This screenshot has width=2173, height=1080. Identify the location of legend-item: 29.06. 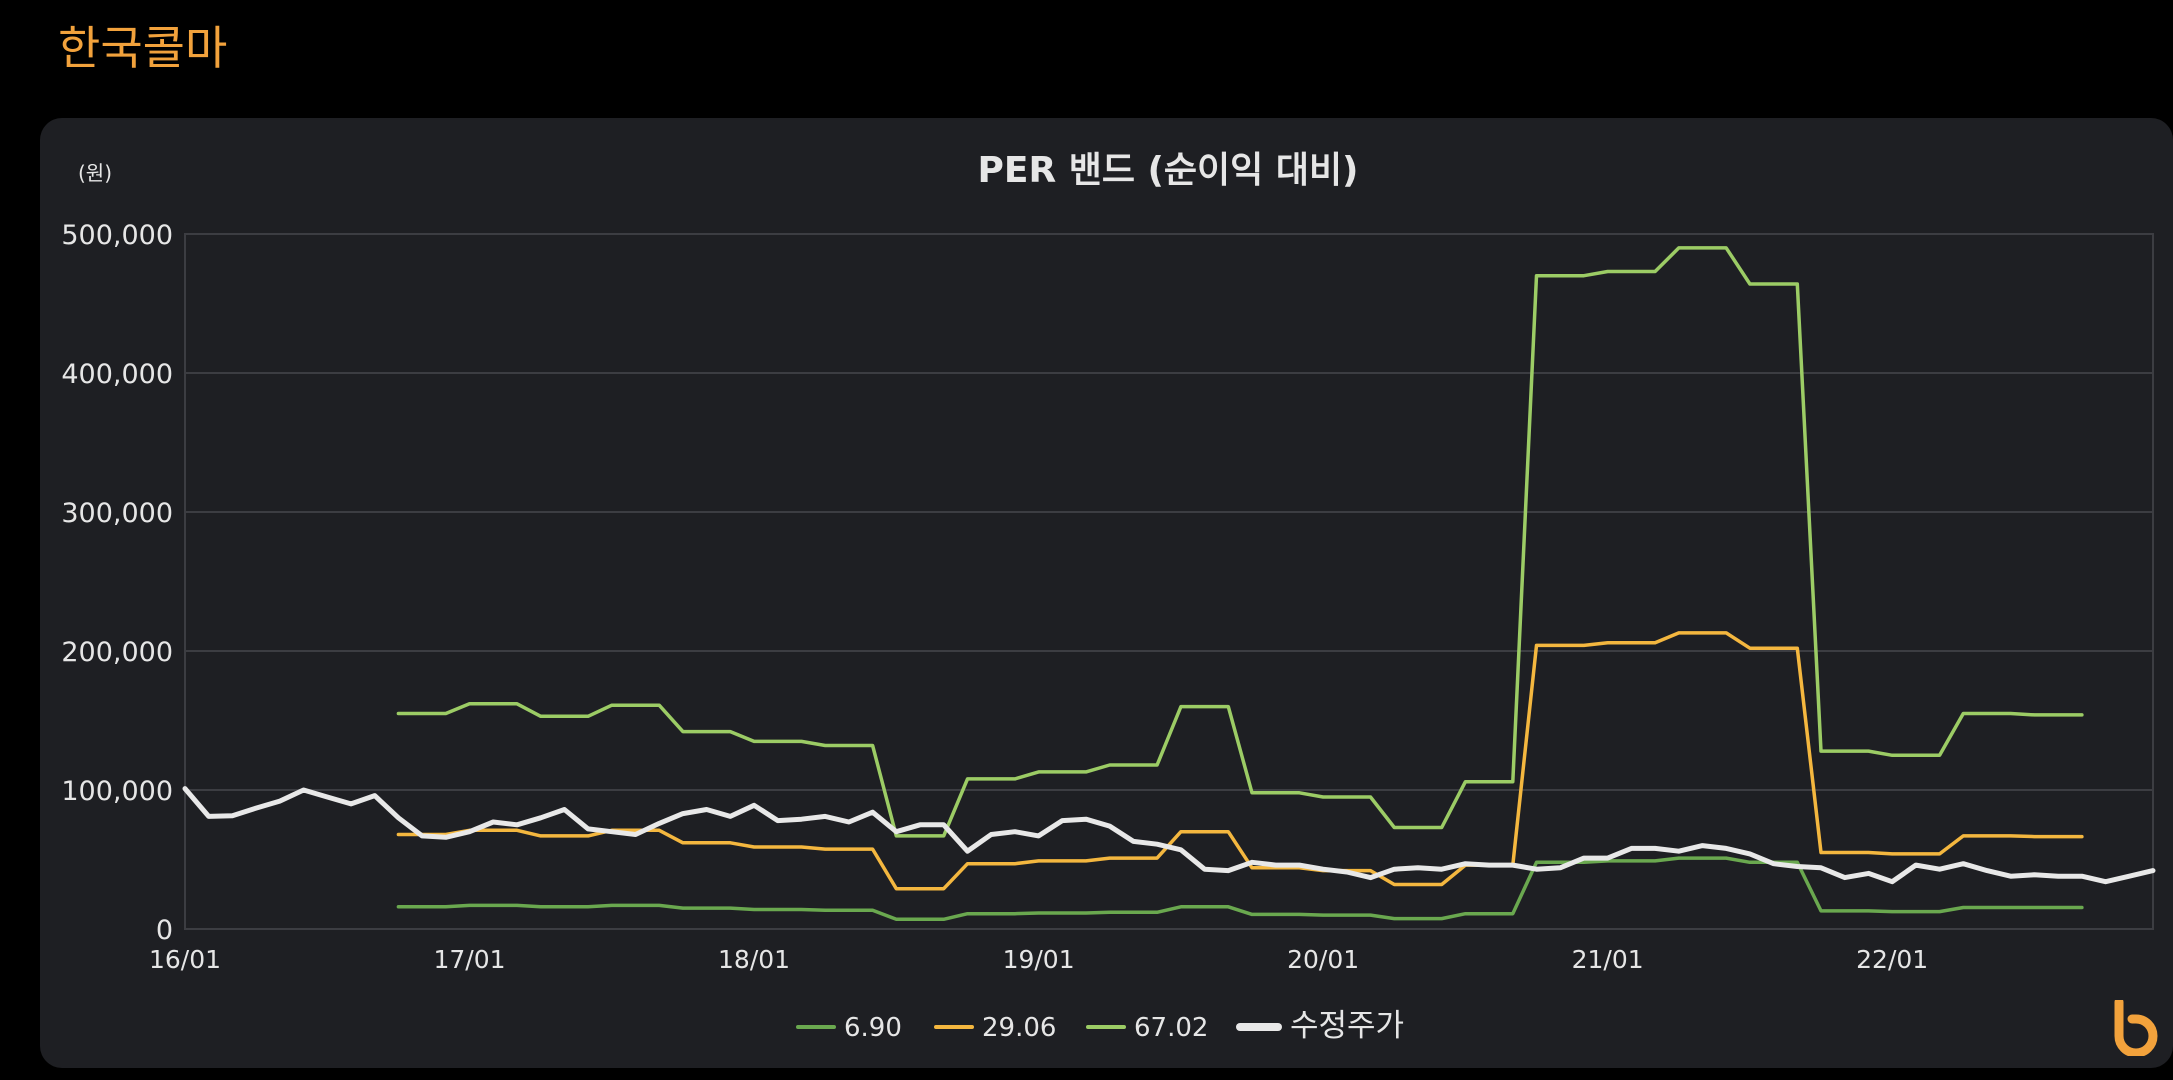
(995, 1028).